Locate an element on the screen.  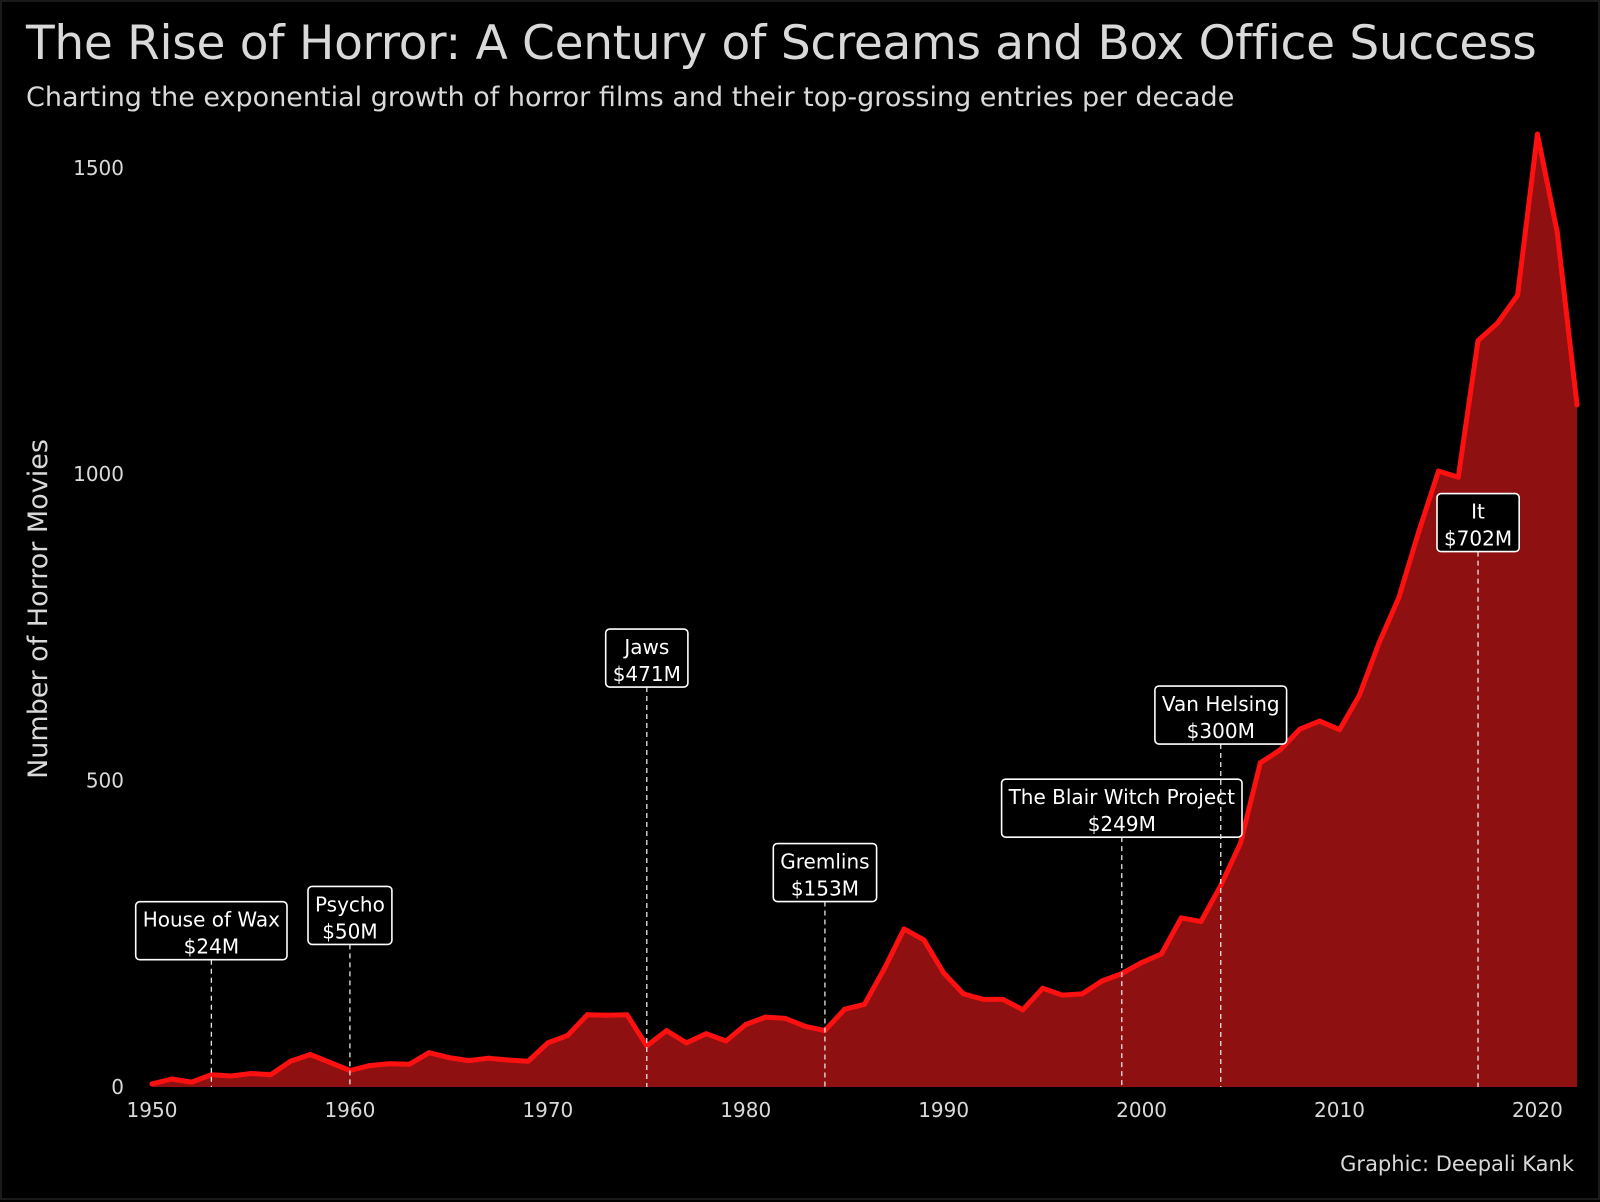
data-point-1980 is located at coordinates (746, 1024).